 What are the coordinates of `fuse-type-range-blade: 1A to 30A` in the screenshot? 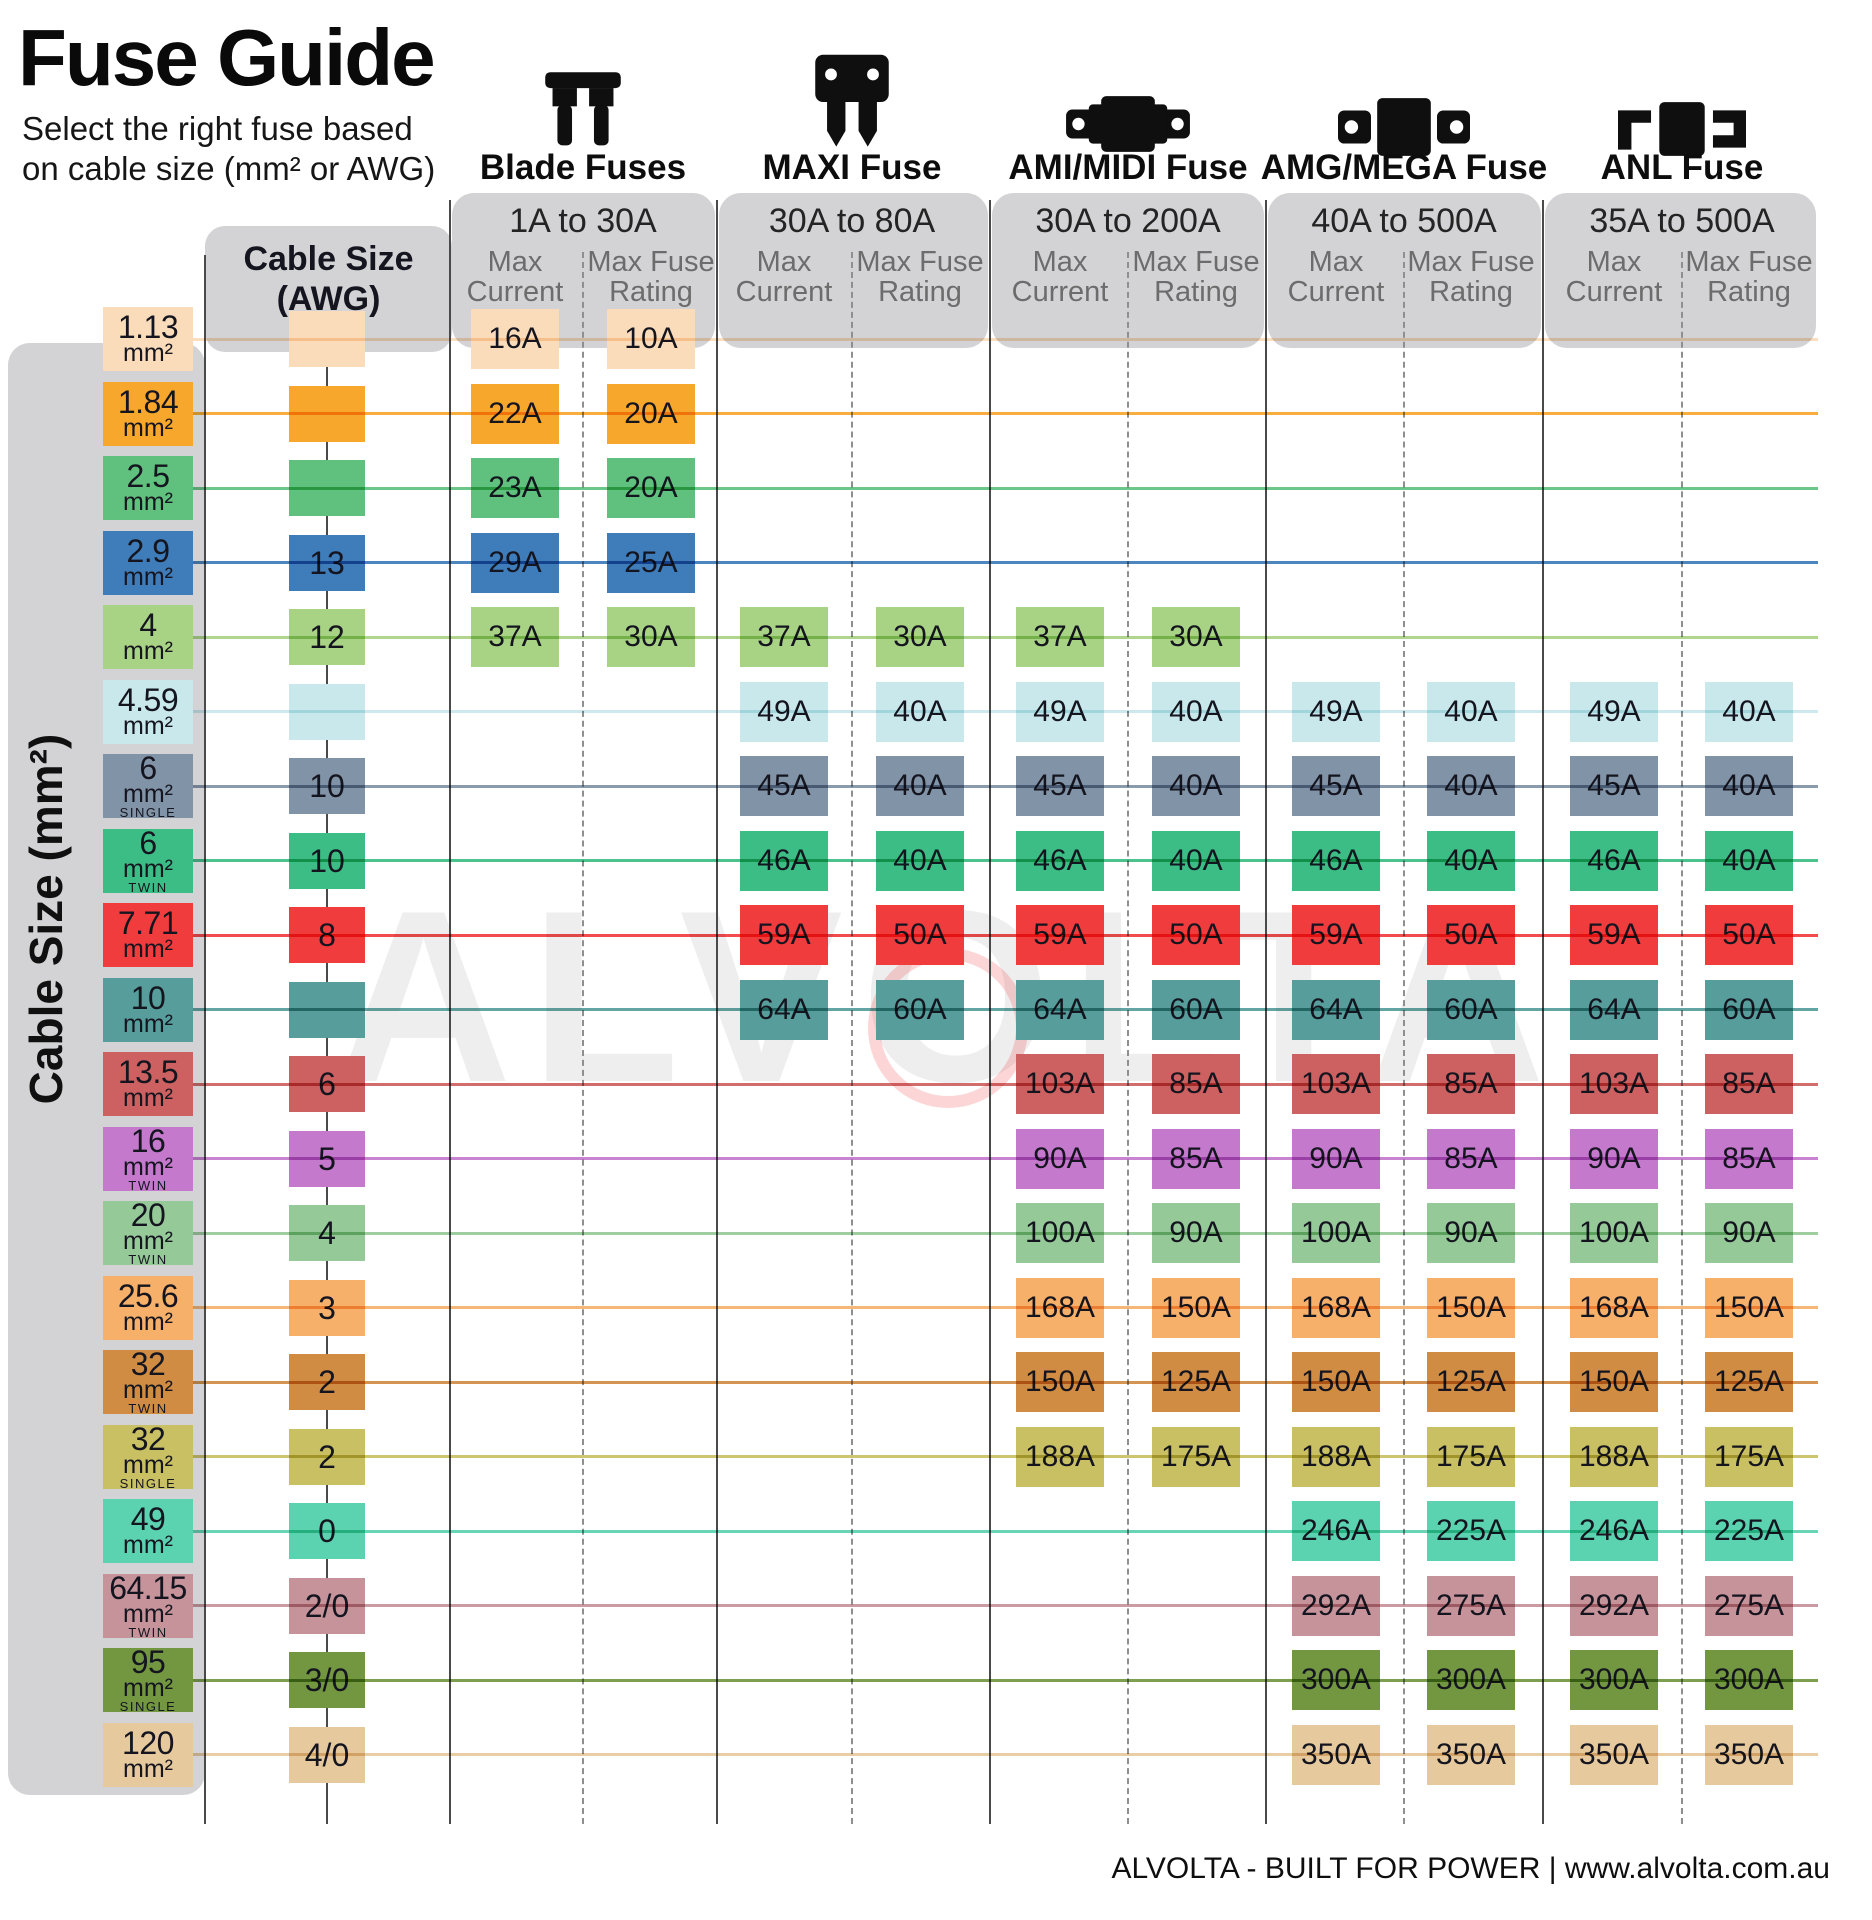 It's located at (583, 221).